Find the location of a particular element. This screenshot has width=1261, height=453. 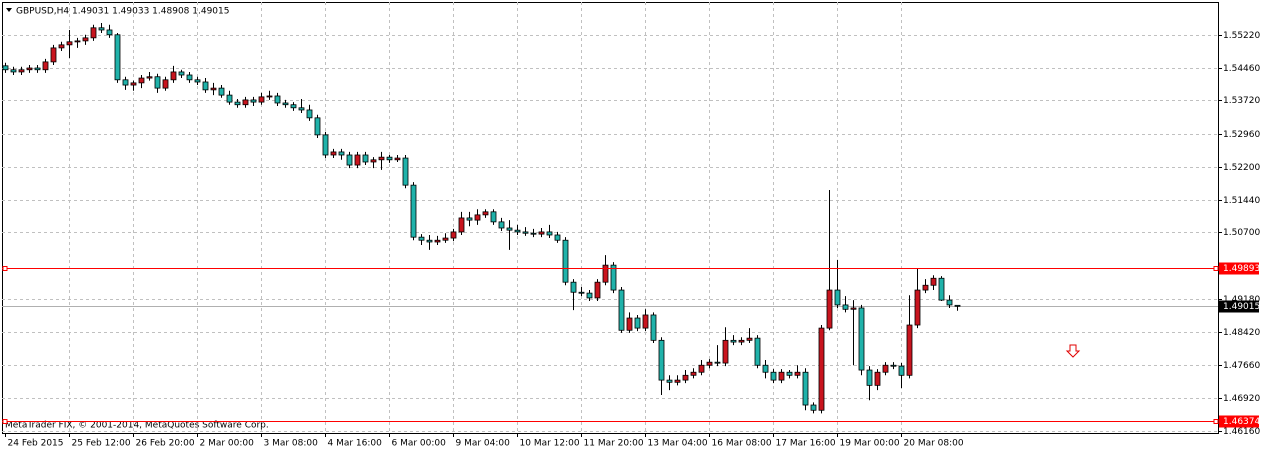

y-tick-label: 1.52200 is located at coordinates (1241, 168).